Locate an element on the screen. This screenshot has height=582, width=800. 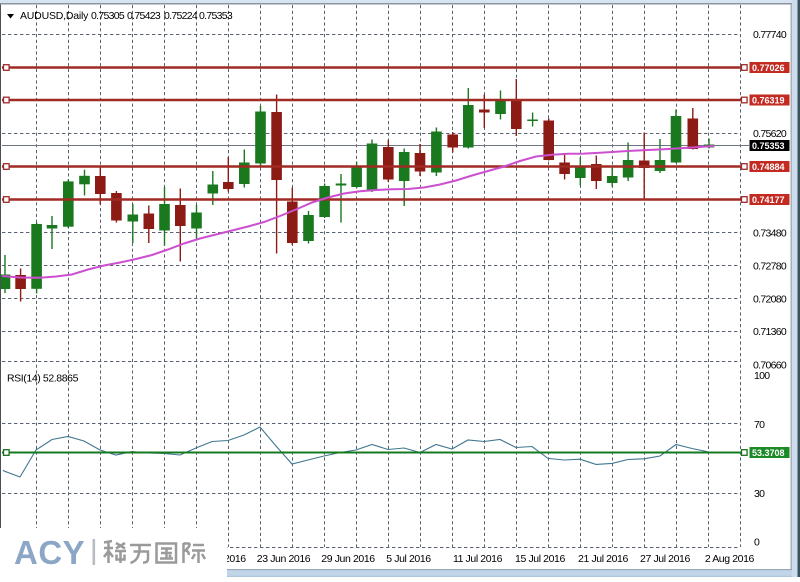
svg-text: 0 is located at coordinates (757, 543).